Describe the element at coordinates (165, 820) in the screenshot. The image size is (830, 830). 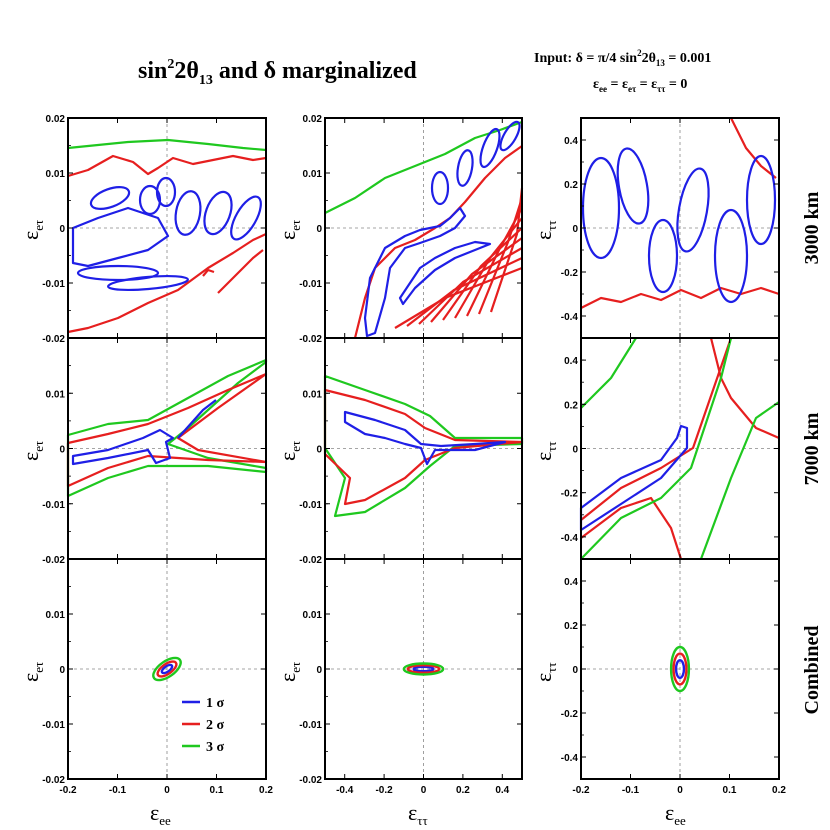
I see `xlabel-col1-sub: ee` at that location.